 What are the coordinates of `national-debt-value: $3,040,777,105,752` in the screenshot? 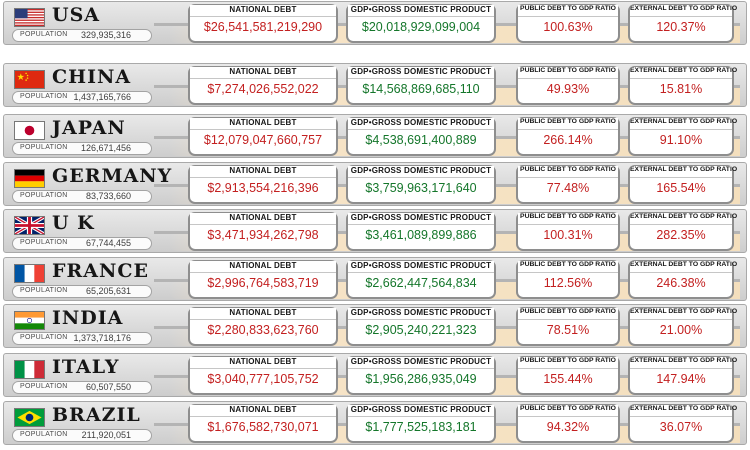 It's located at (263, 379).